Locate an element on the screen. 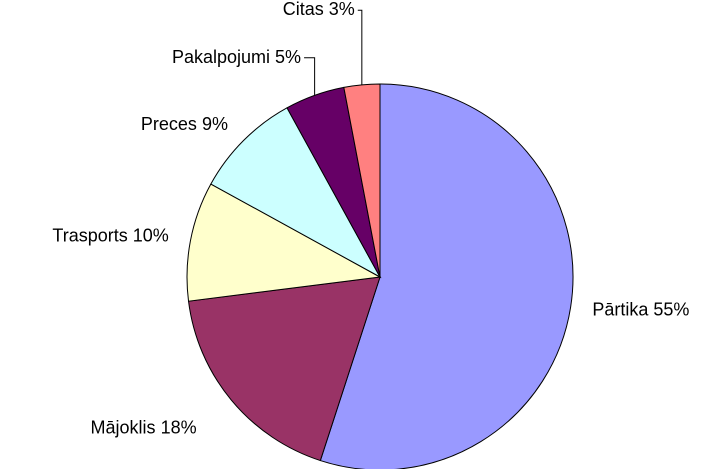  value-label: 18% is located at coordinates (179, 427).